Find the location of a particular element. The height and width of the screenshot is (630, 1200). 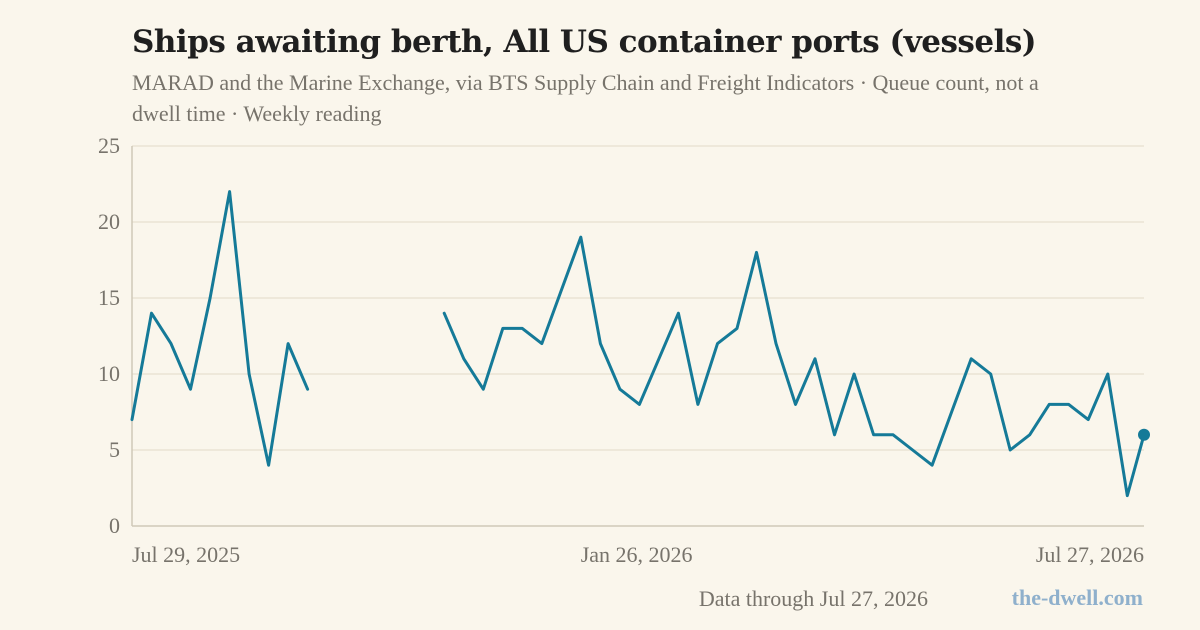

y-tick-label: 20 is located at coordinates (109, 221).